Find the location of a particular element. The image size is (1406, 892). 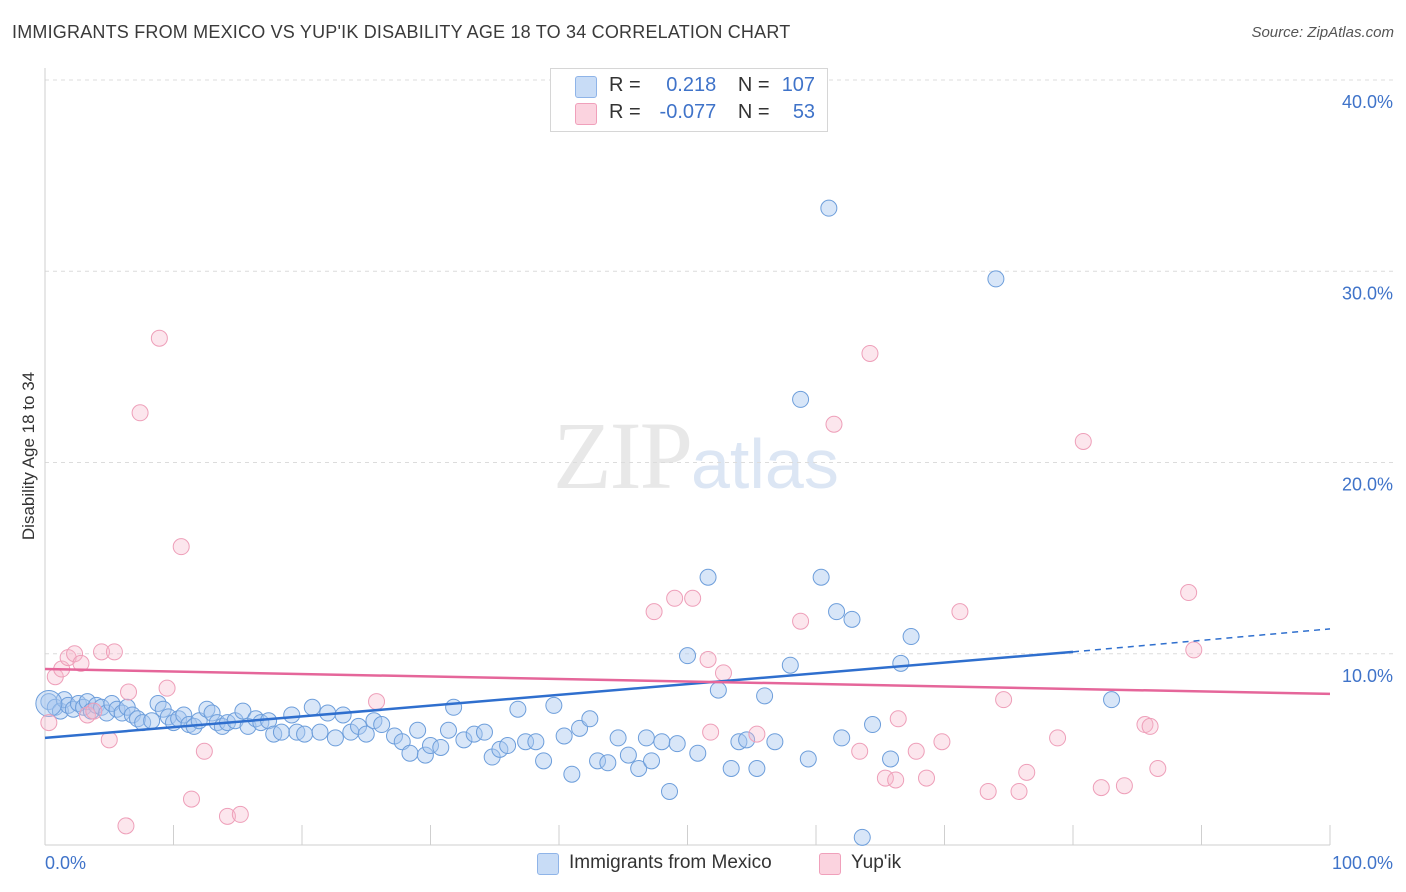

trend-lines is located at coordinates (687, 684).